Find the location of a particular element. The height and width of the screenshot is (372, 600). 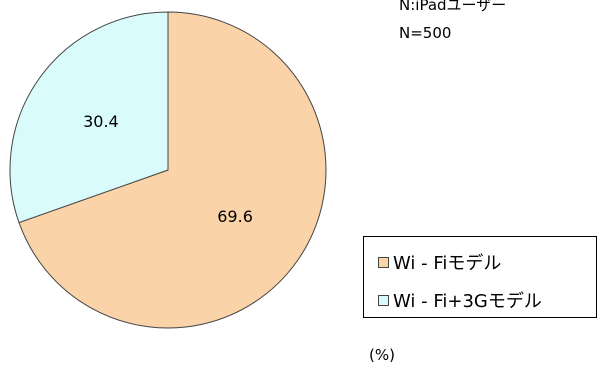

sample-size-note: N=500 is located at coordinates (425, 33).